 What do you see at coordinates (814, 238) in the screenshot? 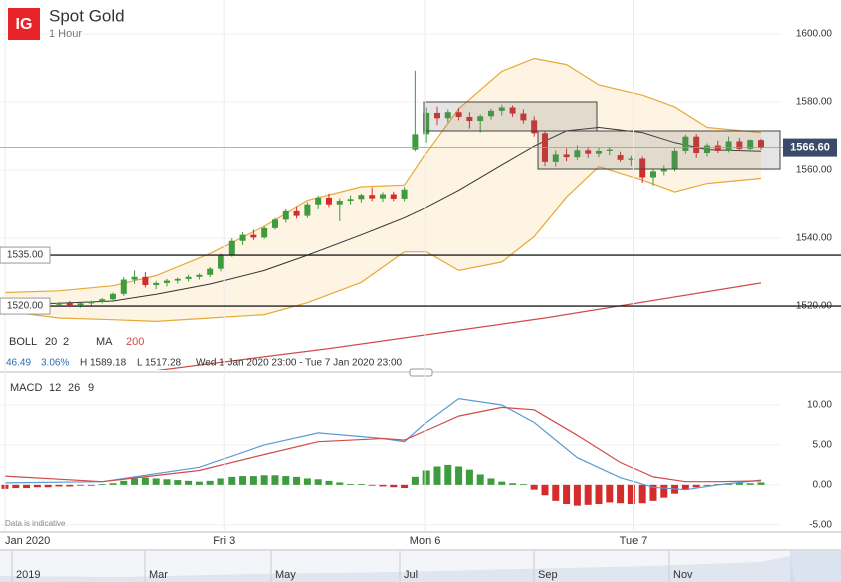
I see `y-tick-label: 1540.00` at bounding box center [814, 238].